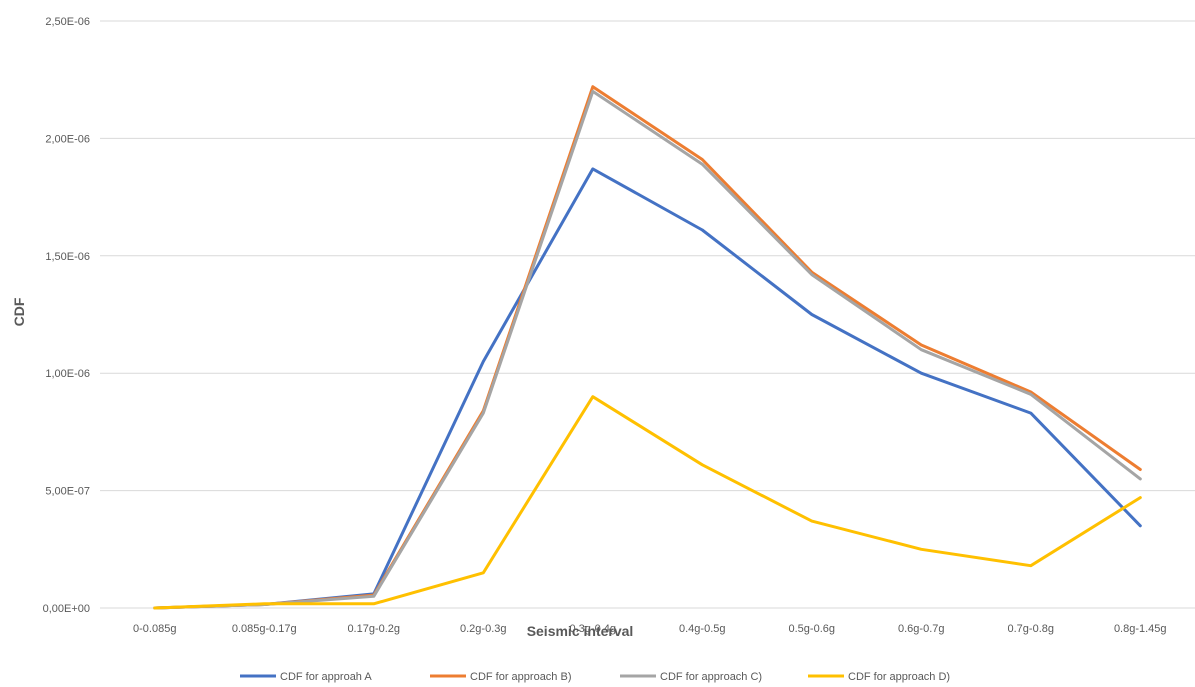 Image resolution: width=1195 pixels, height=687 pixels. I want to click on legend-label: CDF for approach B), so click(520, 677).